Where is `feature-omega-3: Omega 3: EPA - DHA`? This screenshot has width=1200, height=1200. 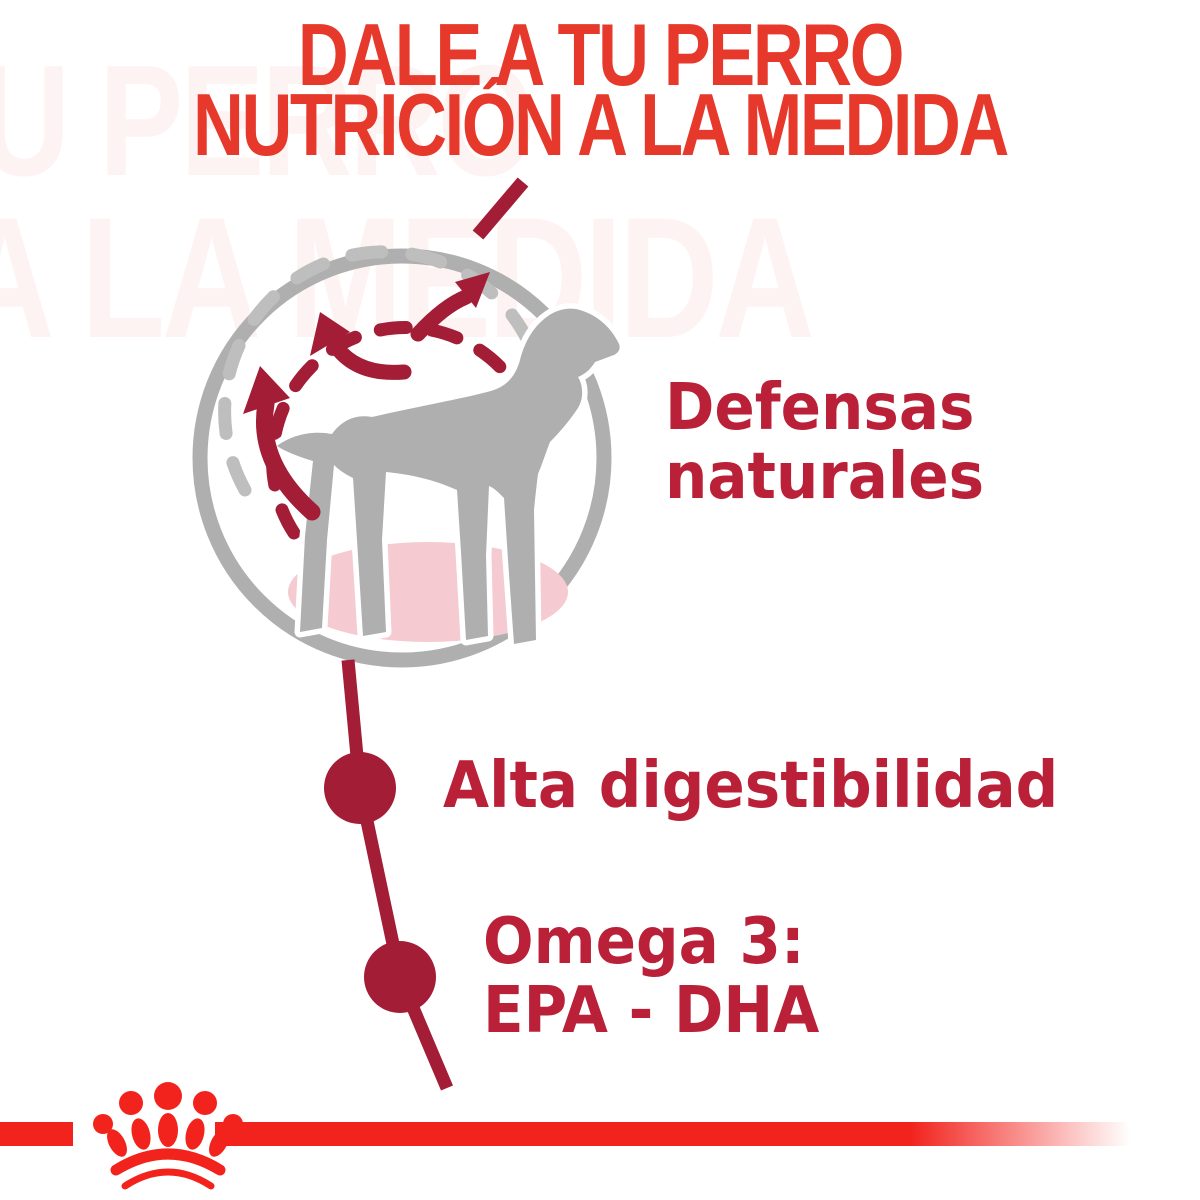 feature-omega-3: Omega 3: EPA - DHA is located at coordinates (651, 977).